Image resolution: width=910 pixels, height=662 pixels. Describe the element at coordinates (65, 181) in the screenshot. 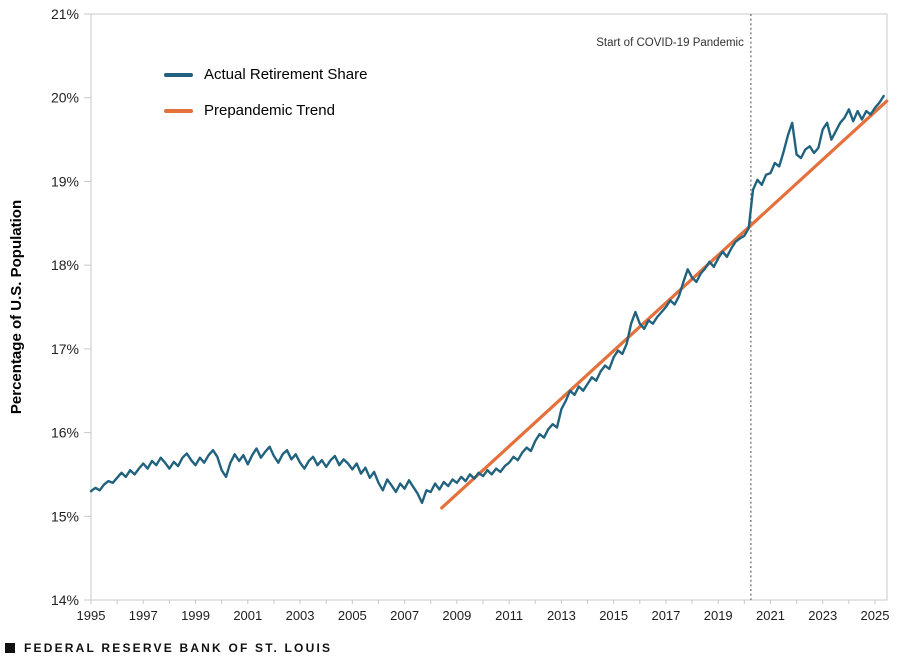

I see `y-tick-label: 19%` at that location.